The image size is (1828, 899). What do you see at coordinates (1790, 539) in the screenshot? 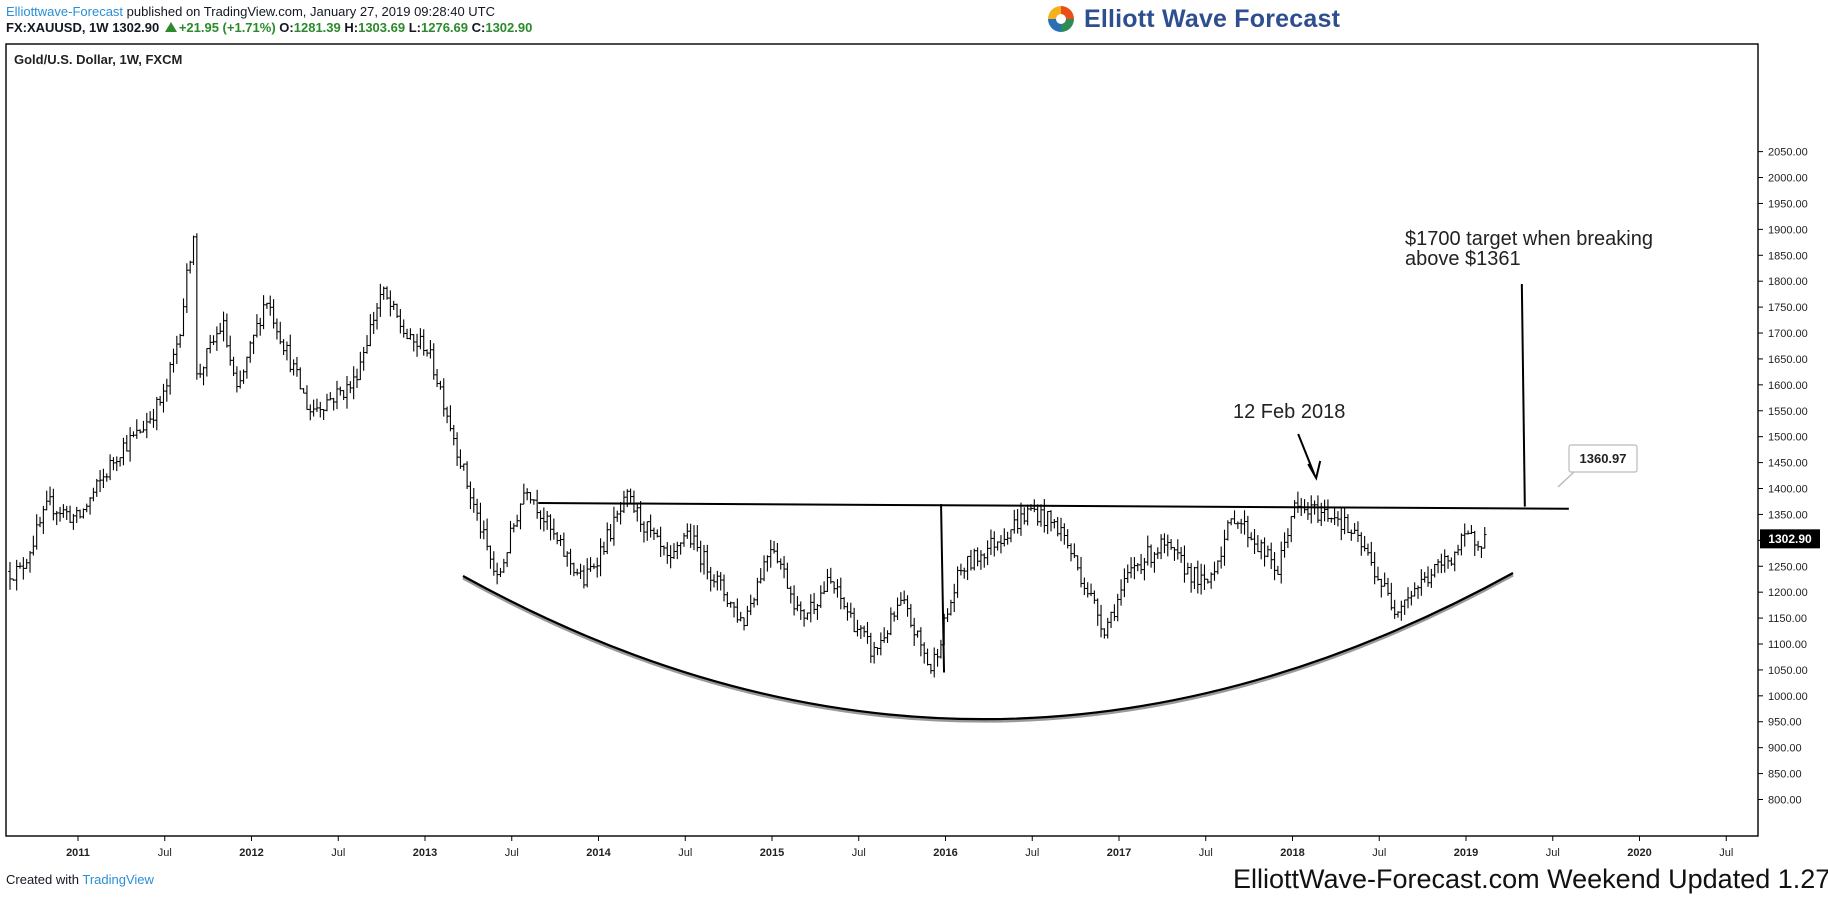
I see `current-price-tag: 1302.90` at bounding box center [1790, 539].